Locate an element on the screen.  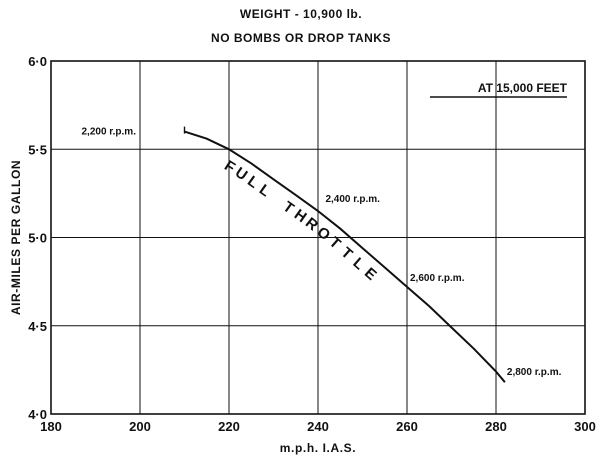
x-tick-label: 240 is located at coordinates (318, 426).